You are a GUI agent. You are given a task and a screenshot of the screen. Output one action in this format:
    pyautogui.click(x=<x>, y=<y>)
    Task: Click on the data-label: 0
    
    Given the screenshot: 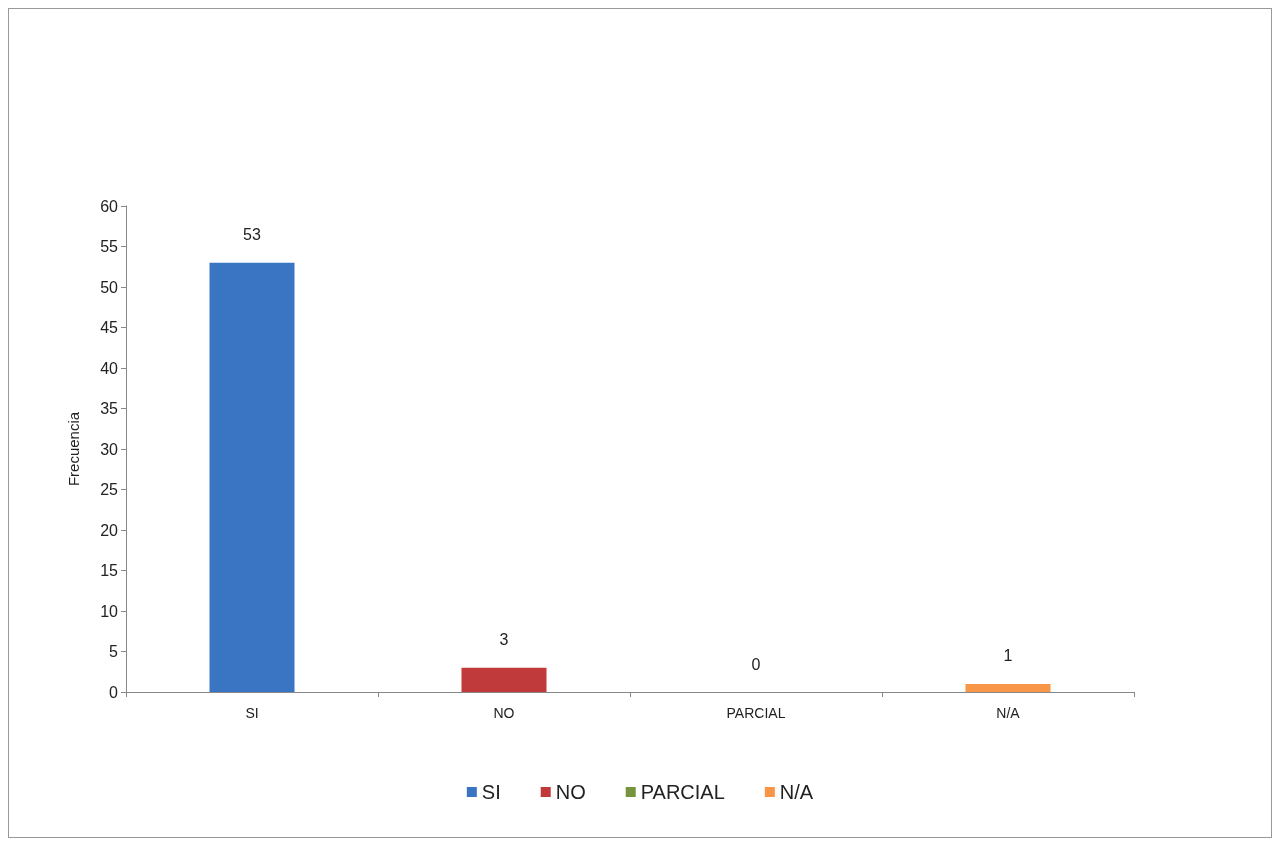 What is the action you would take?
    pyautogui.click(x=756, y=664)
    